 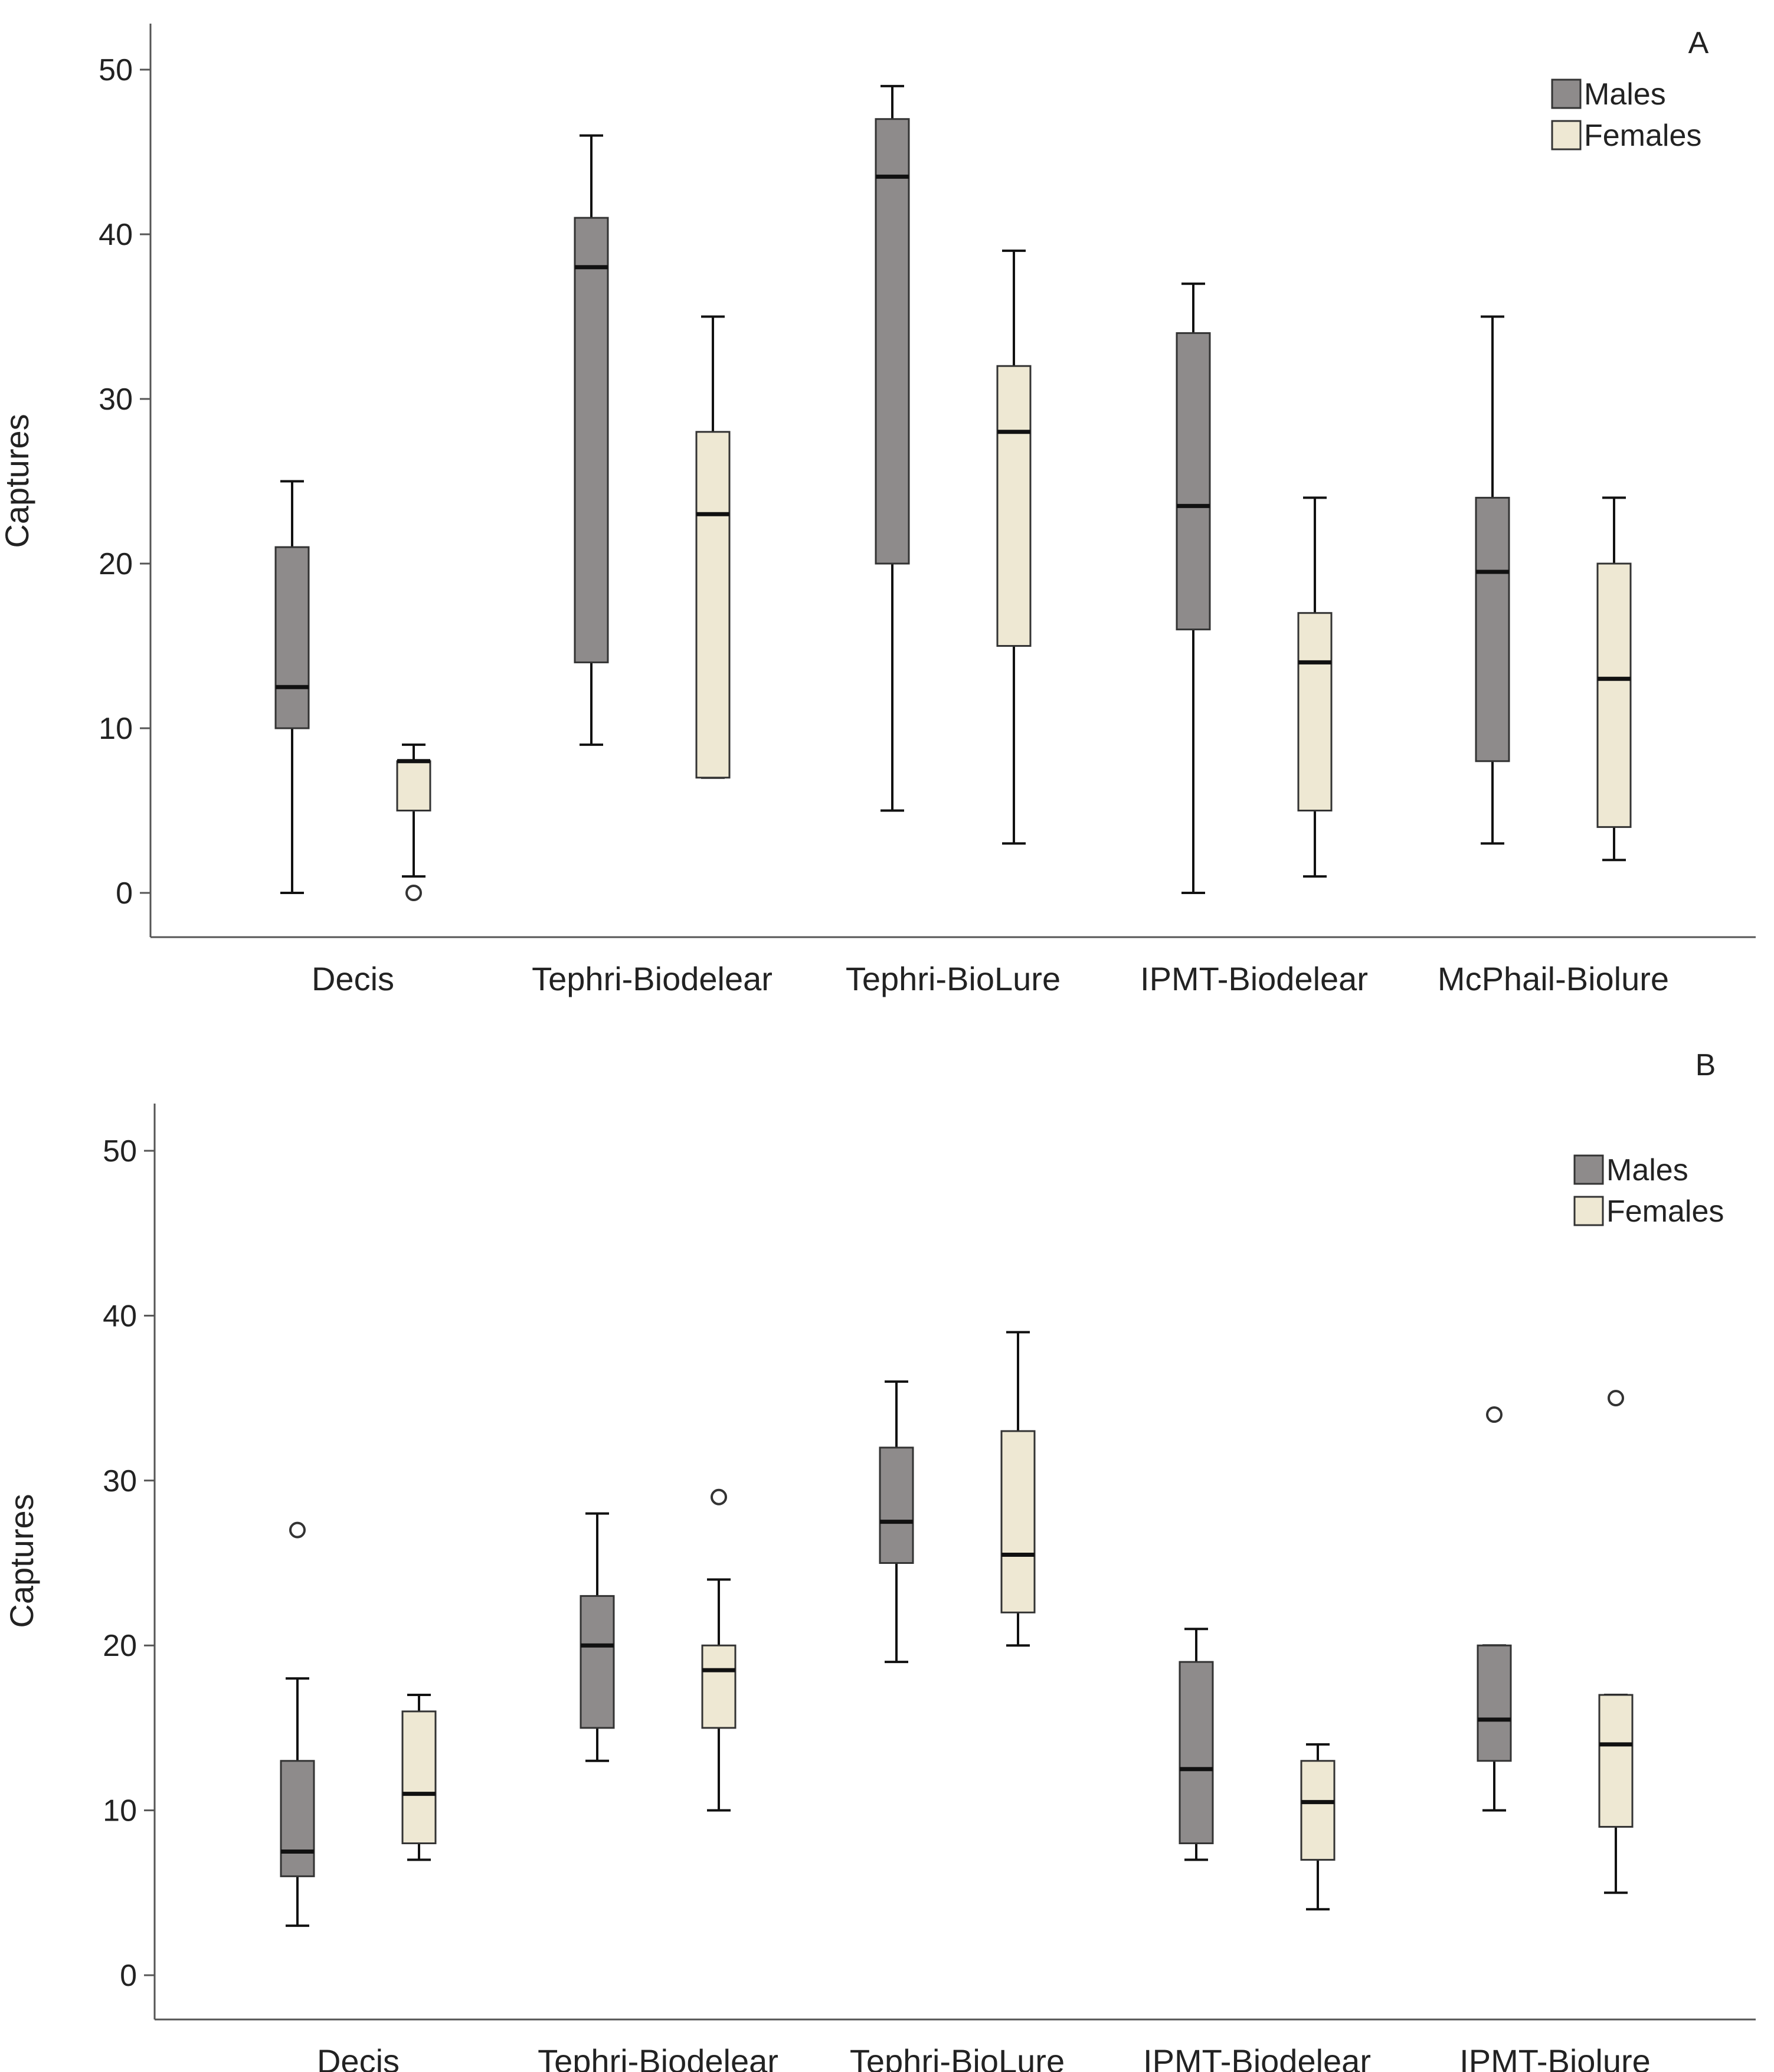 What do you see at coordinates (1698, 43) in the screenshot?
I see `panel-label: A` at bounding box center [1698, 43].